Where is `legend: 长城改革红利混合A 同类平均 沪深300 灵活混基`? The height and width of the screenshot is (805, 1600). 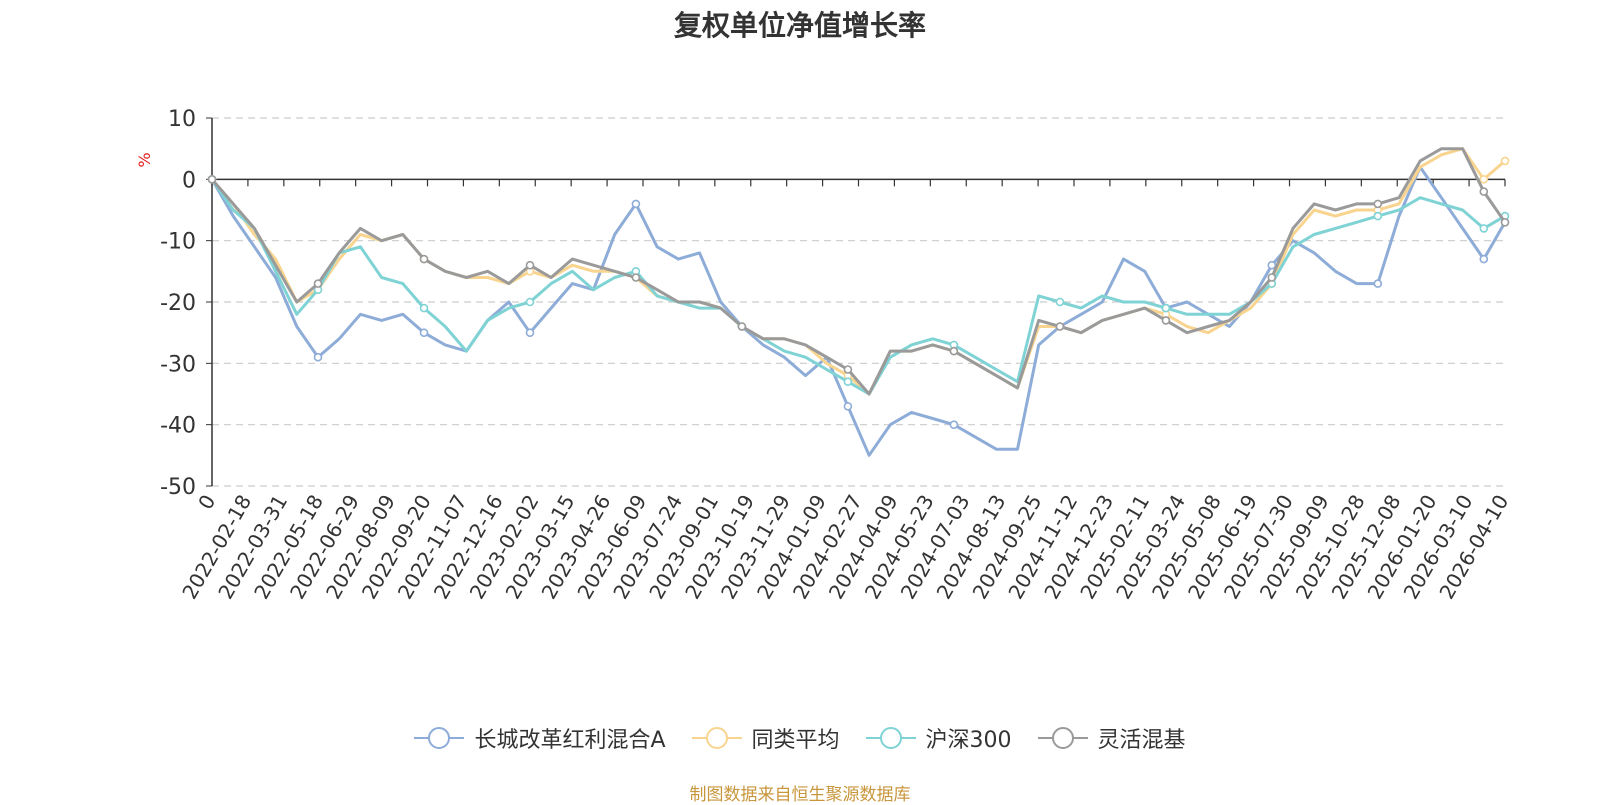 legend: 长城改革红利混合A 同类平均 沪深300 灵活混基 is located at coordinates (800, 738).